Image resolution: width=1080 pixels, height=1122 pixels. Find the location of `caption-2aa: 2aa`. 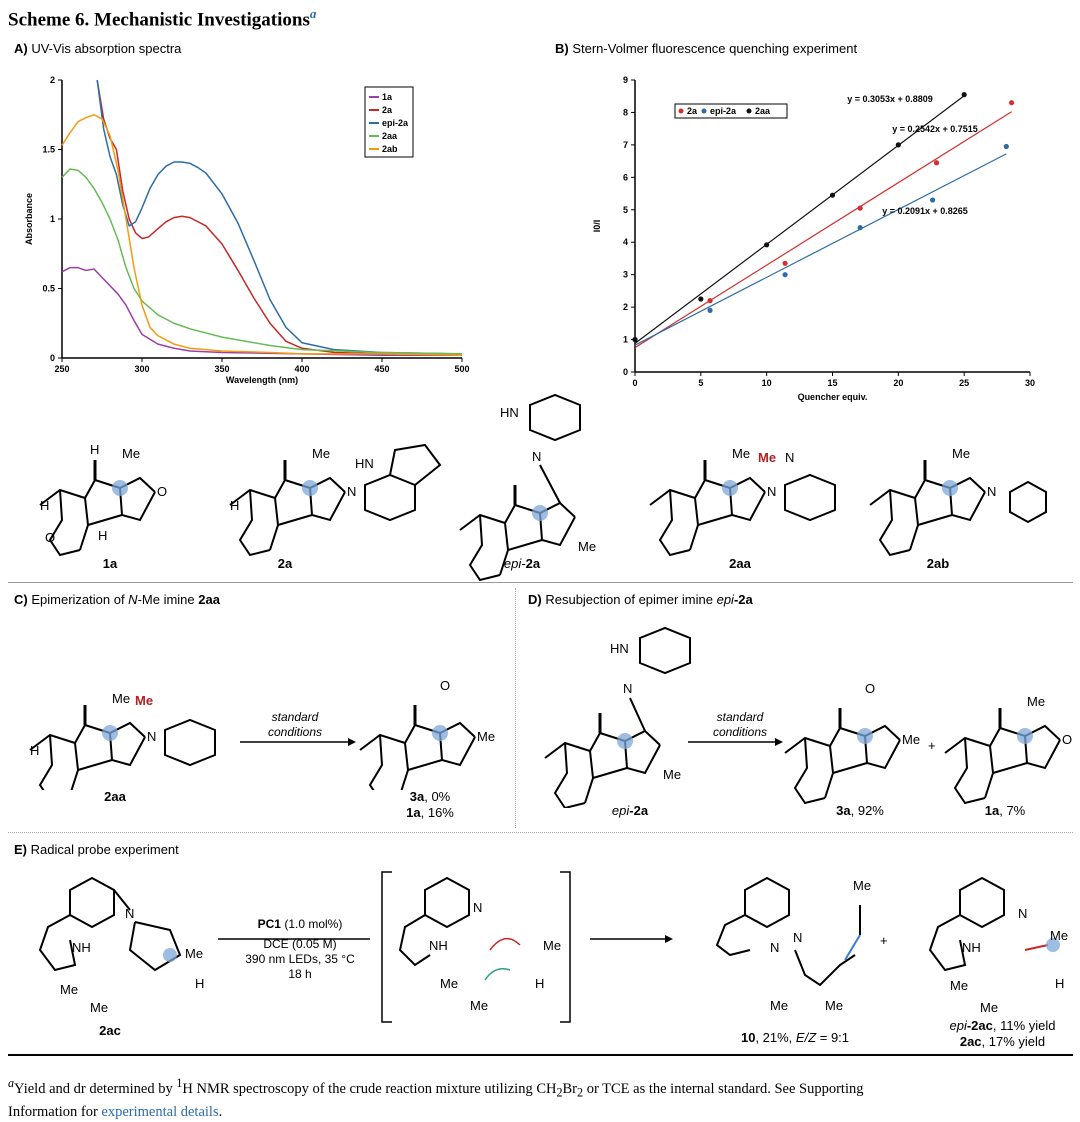

caption-2aa: 2aa is located at coordinates (740, 563).